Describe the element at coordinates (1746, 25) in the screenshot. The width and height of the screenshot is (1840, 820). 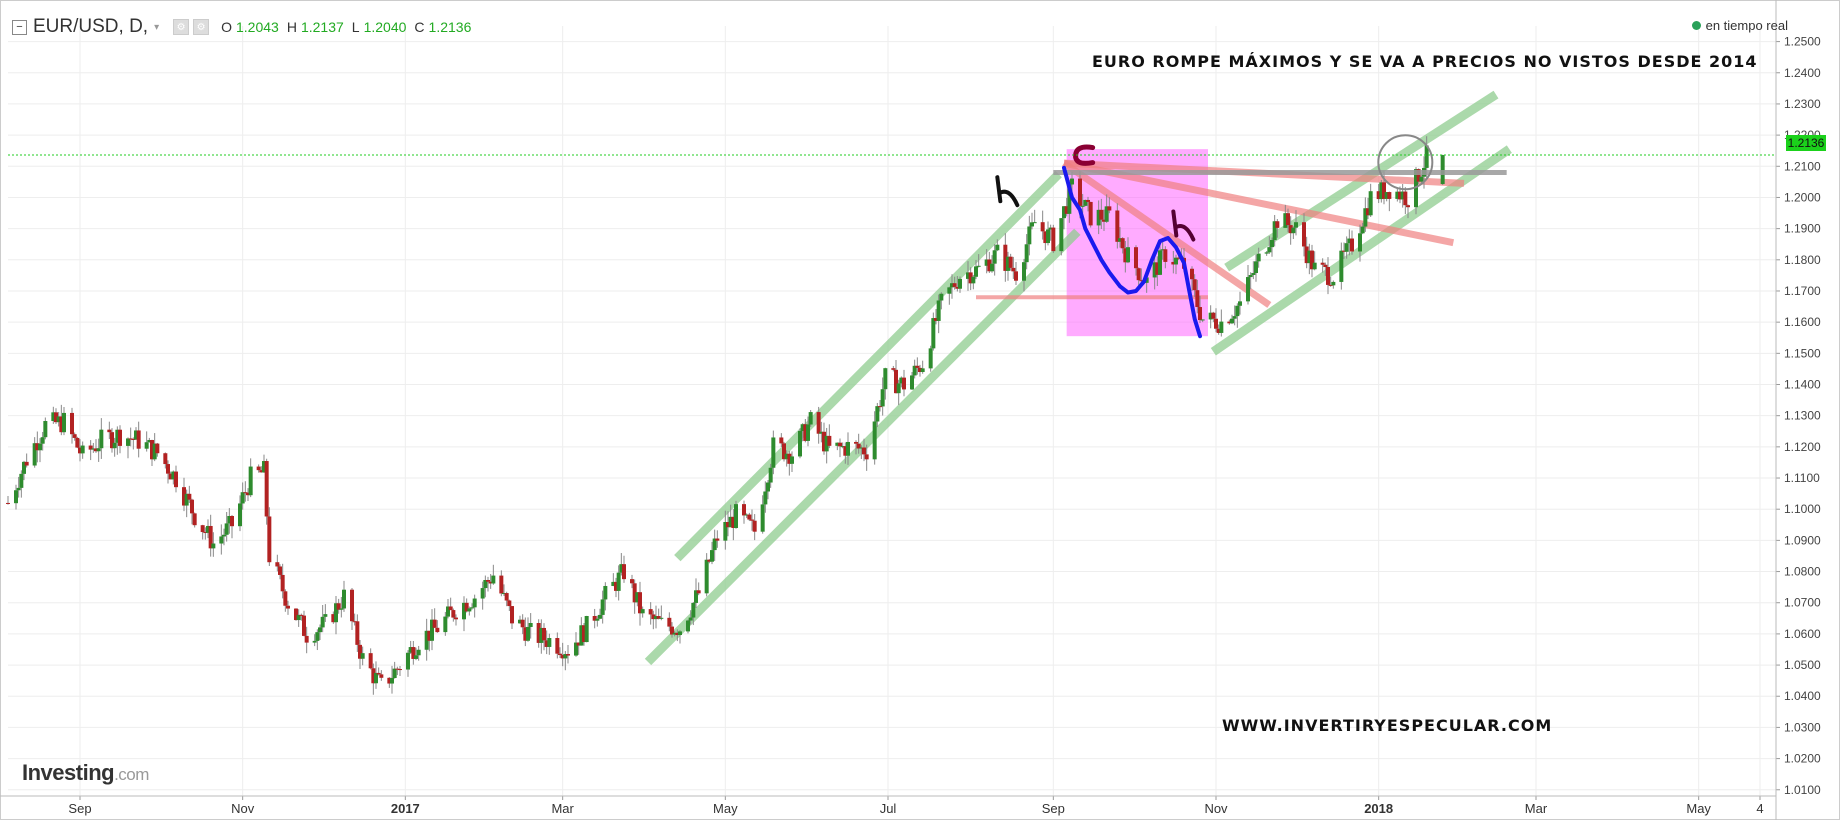
I see `realtime-status-label: en tiempo real` at that location.